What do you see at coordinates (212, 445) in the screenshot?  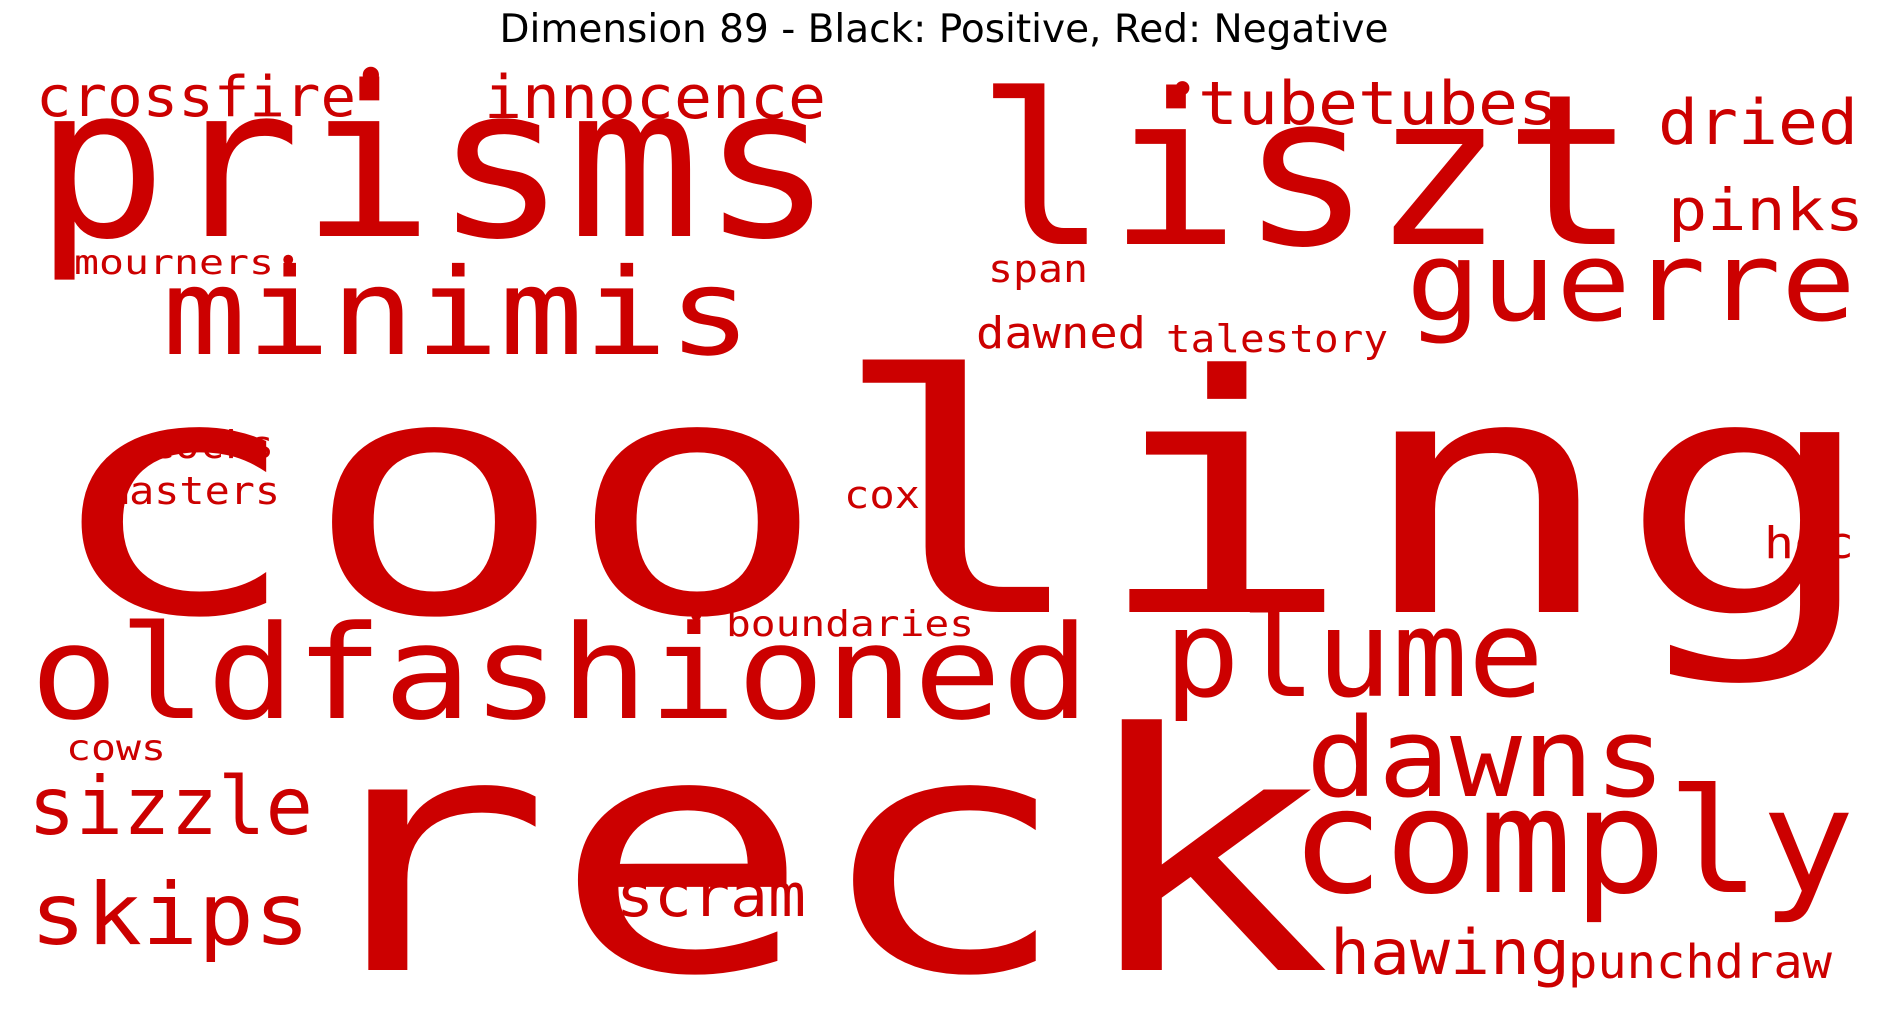 I see `word-cocks: cocks` at bounding box center [212, 445].